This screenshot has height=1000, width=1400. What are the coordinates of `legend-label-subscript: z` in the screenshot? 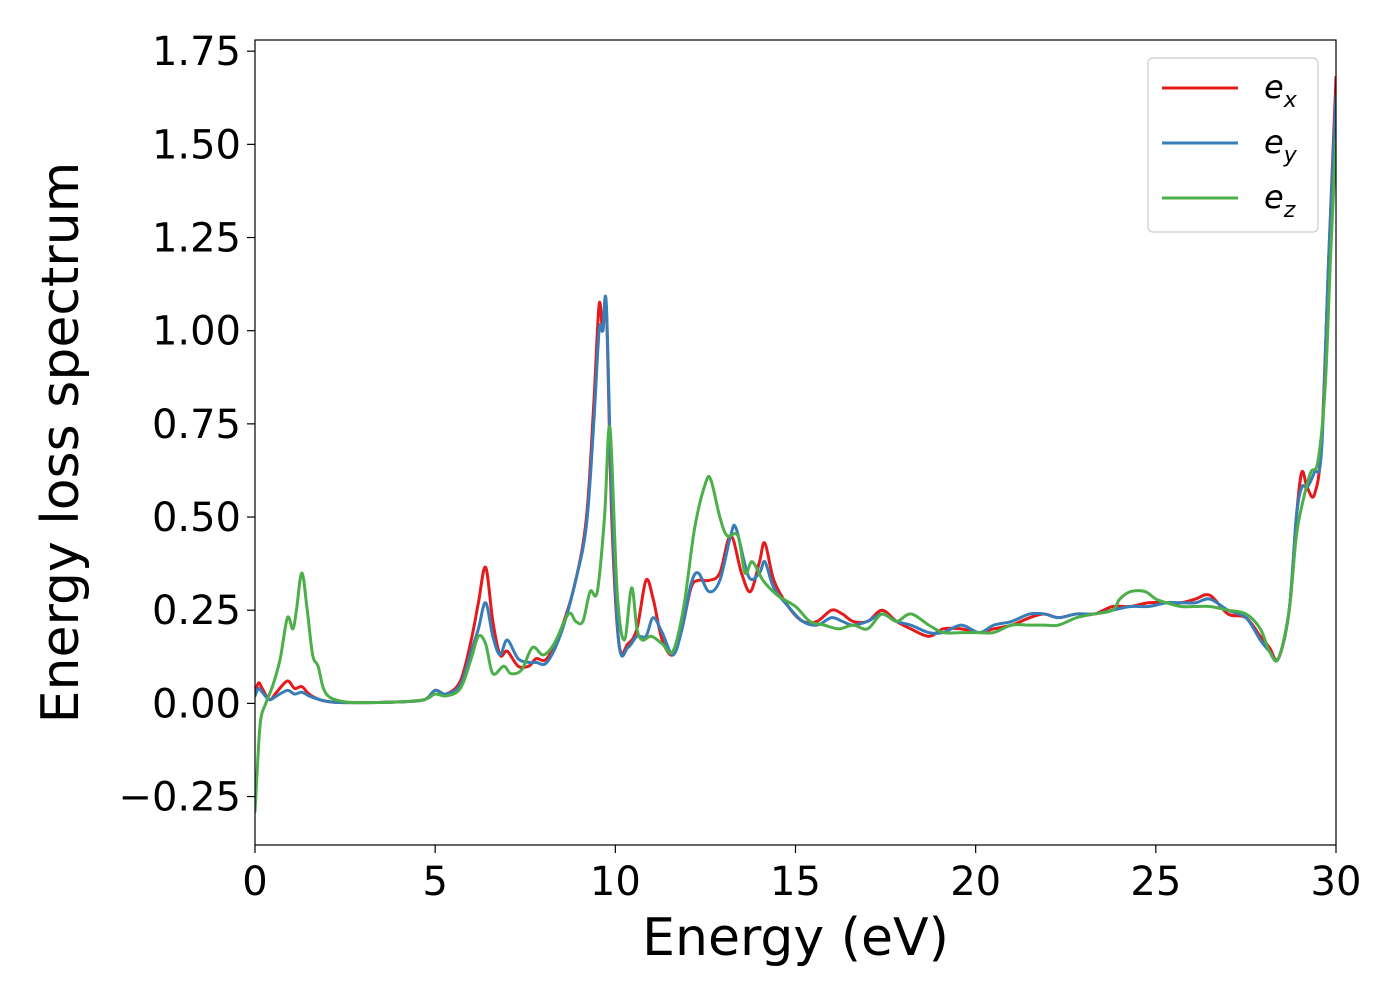 It's located at (1289, 210).